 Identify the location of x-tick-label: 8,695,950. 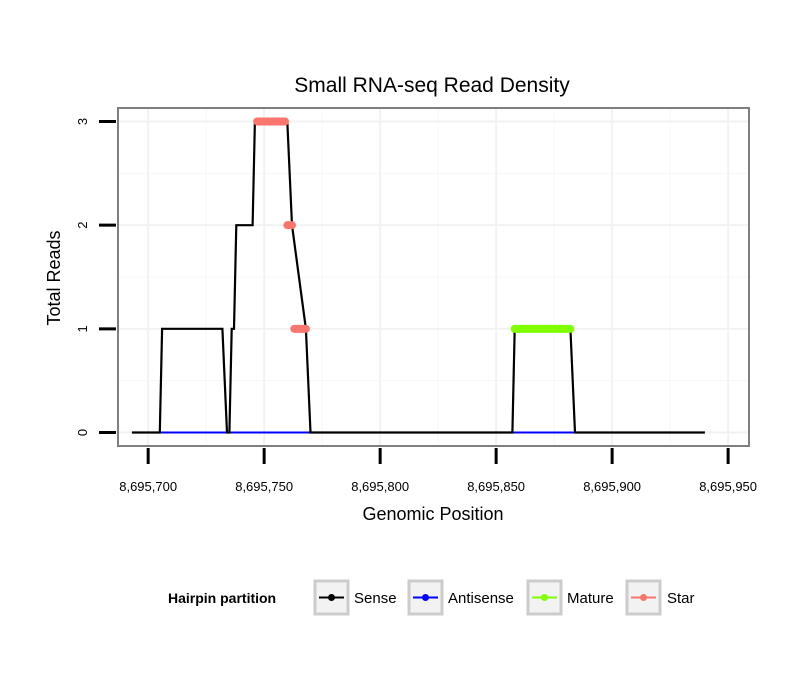
(728, 486).